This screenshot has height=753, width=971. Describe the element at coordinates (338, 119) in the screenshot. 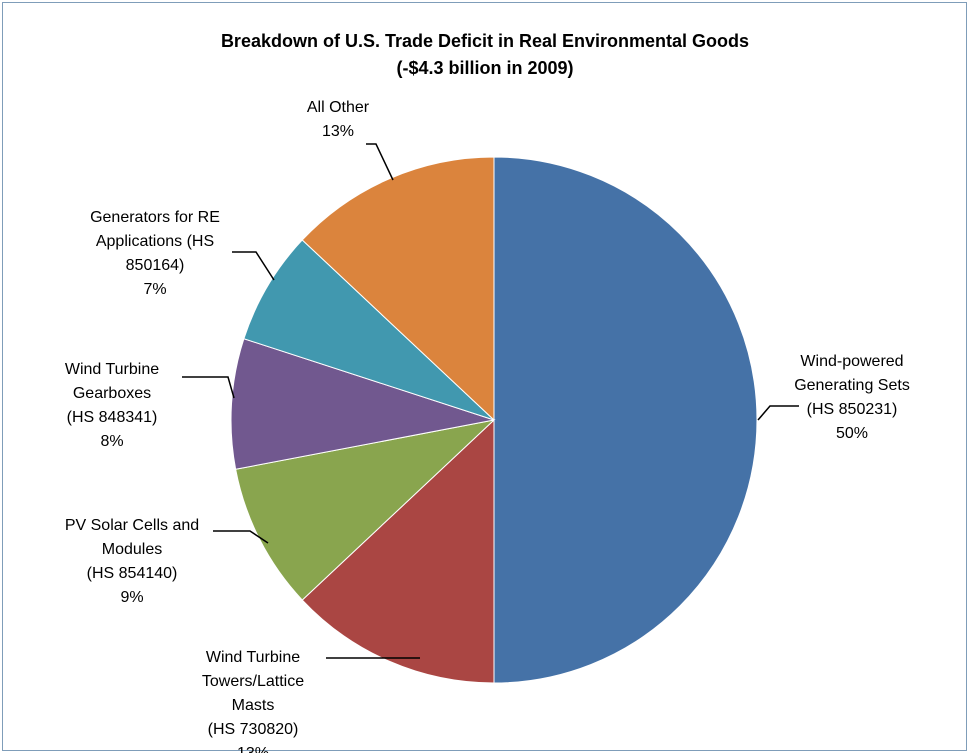

I see `slice-label-all-other: All Other 13%` at that location.